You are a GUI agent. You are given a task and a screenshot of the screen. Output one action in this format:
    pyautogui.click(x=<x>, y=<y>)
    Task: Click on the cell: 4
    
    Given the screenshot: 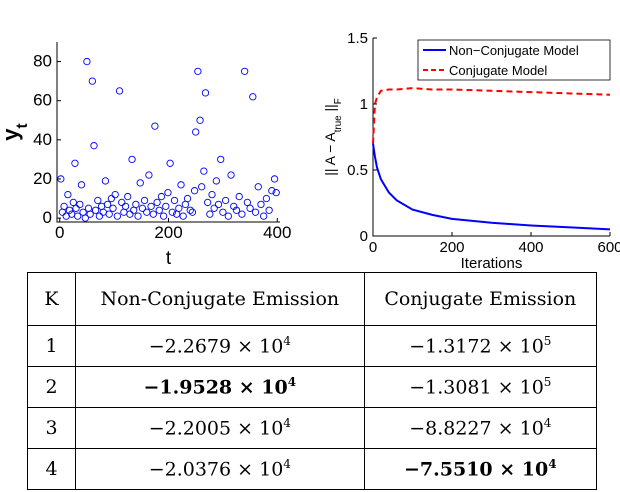 What is the action you would take?
    pyautogui.click(x=51, y=469)
    